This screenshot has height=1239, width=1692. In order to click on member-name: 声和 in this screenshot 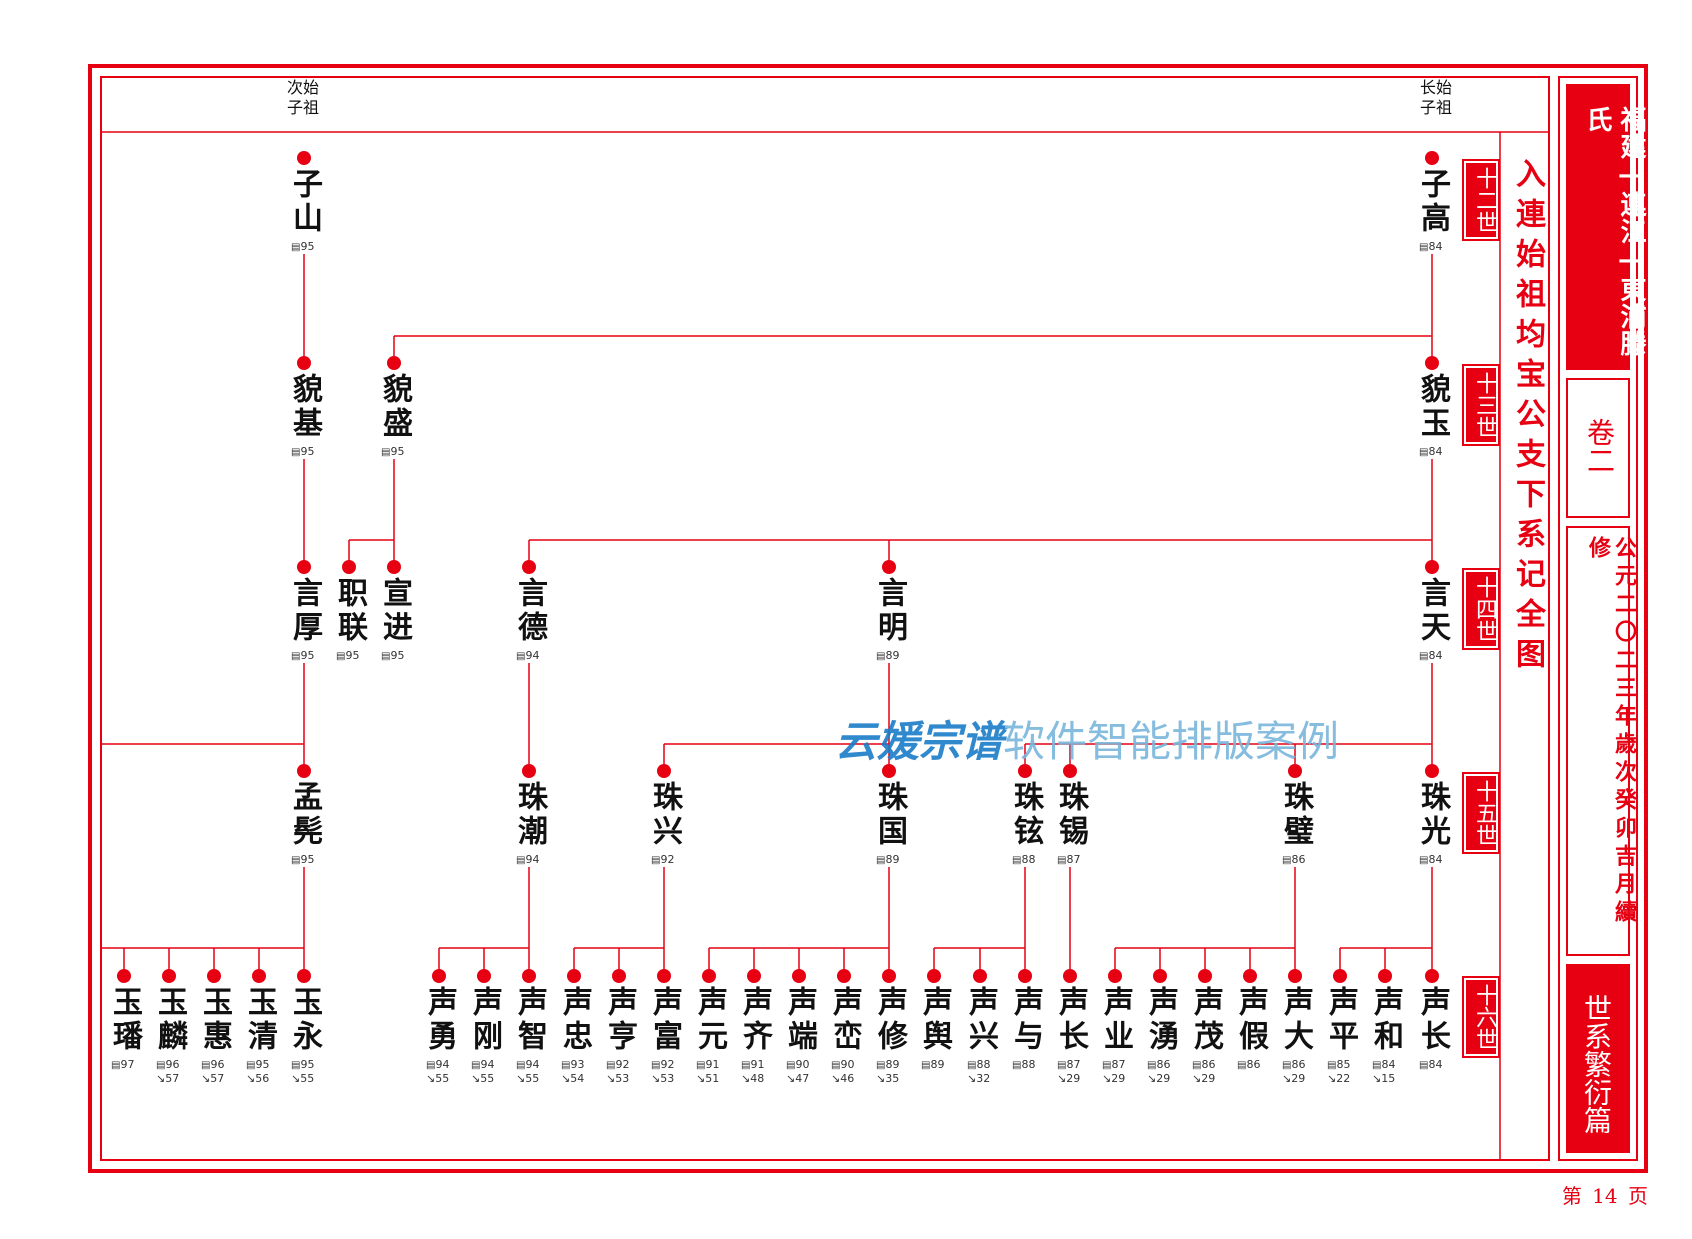, I will do `click(1385, 1020)`.